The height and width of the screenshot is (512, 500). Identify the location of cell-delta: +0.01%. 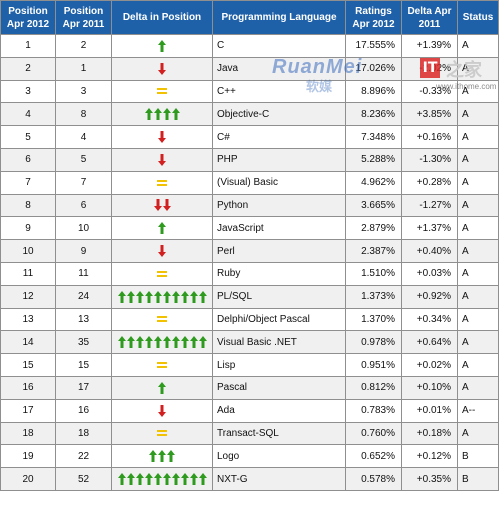
(429, 410).